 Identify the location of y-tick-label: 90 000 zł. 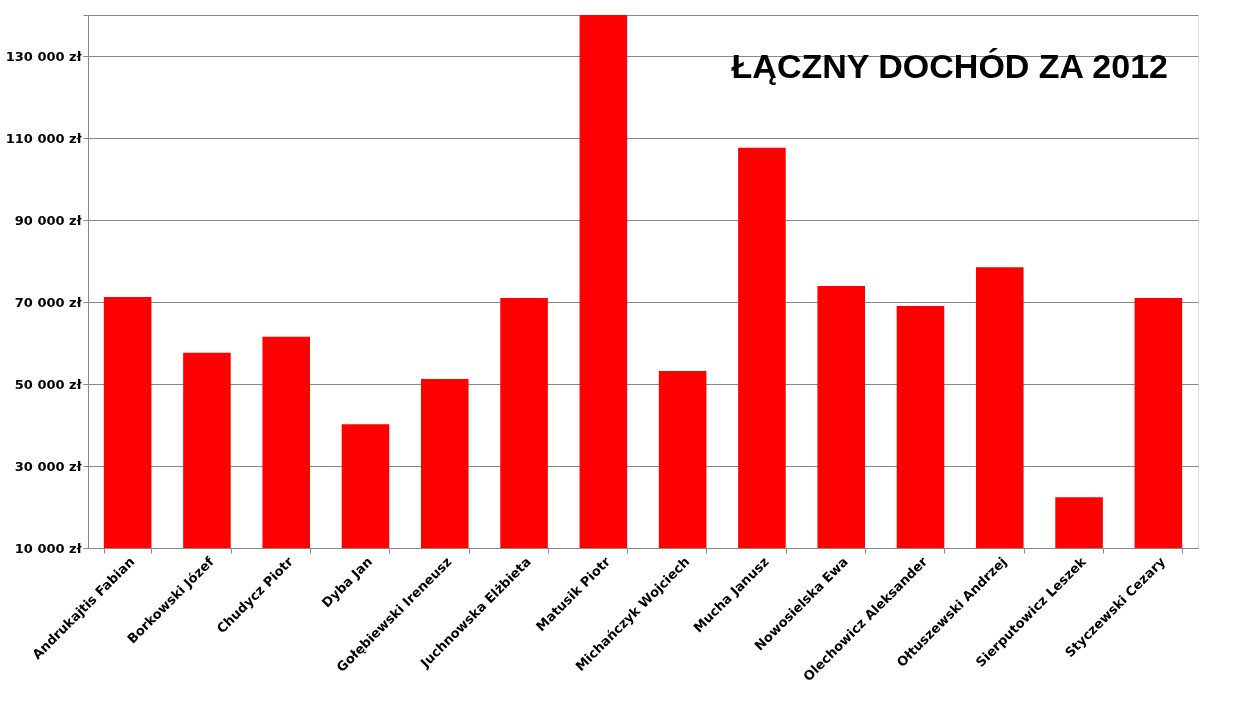
(48, 220).